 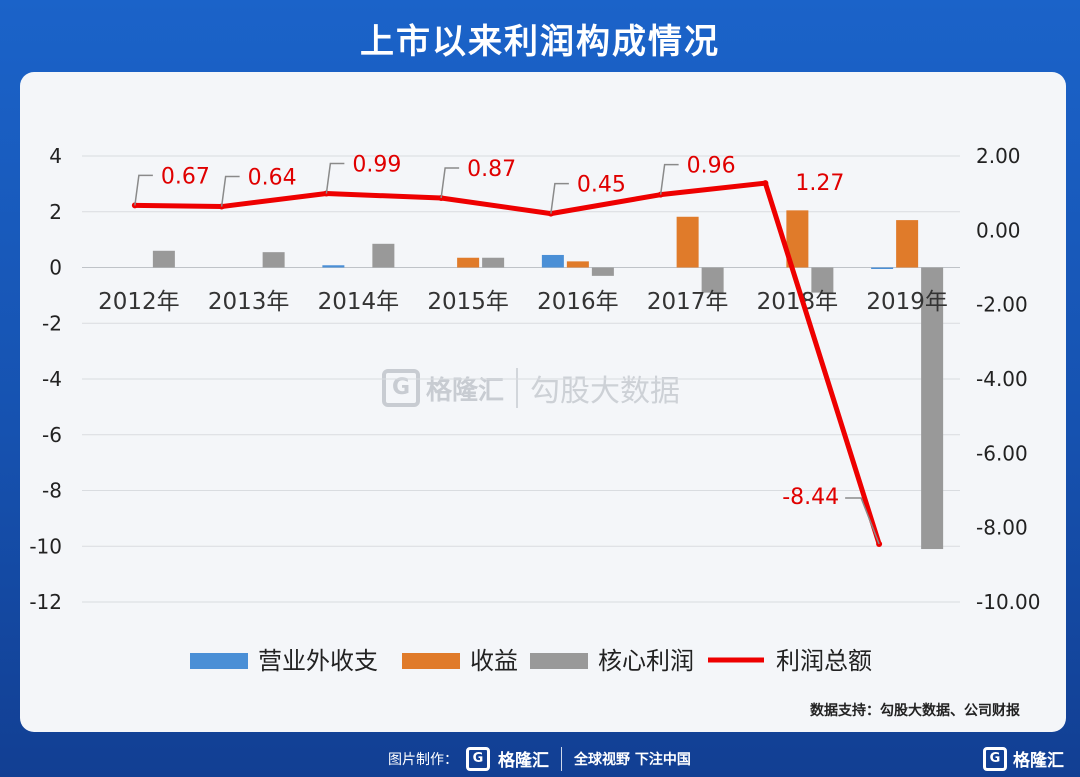 What do you see at coordinates (55, 212) in the screenshot?
I see `left-axis-tick-label: 2` at bounding box center [55, 212].